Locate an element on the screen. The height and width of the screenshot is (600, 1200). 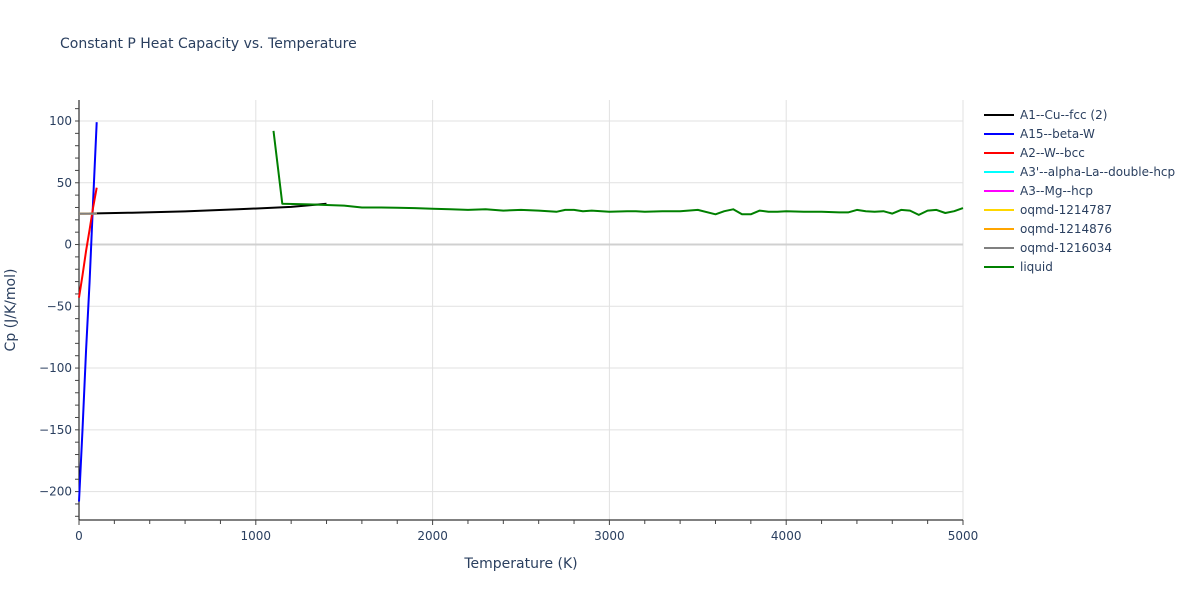
legend-item: oqmd-1214876 is located at coordinates (1079, 228).